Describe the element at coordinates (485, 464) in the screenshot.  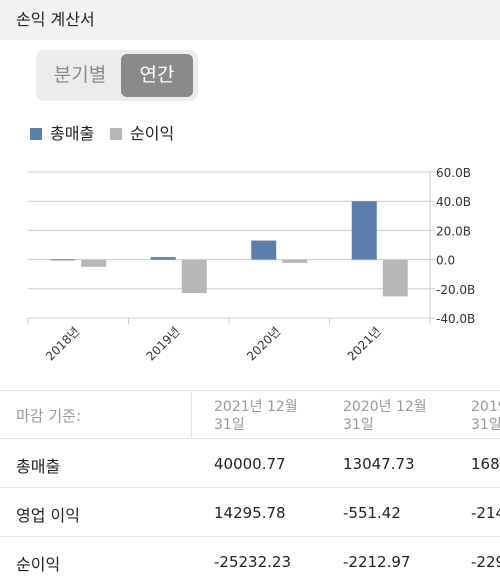
I see `cell-value: 1683` at that location.